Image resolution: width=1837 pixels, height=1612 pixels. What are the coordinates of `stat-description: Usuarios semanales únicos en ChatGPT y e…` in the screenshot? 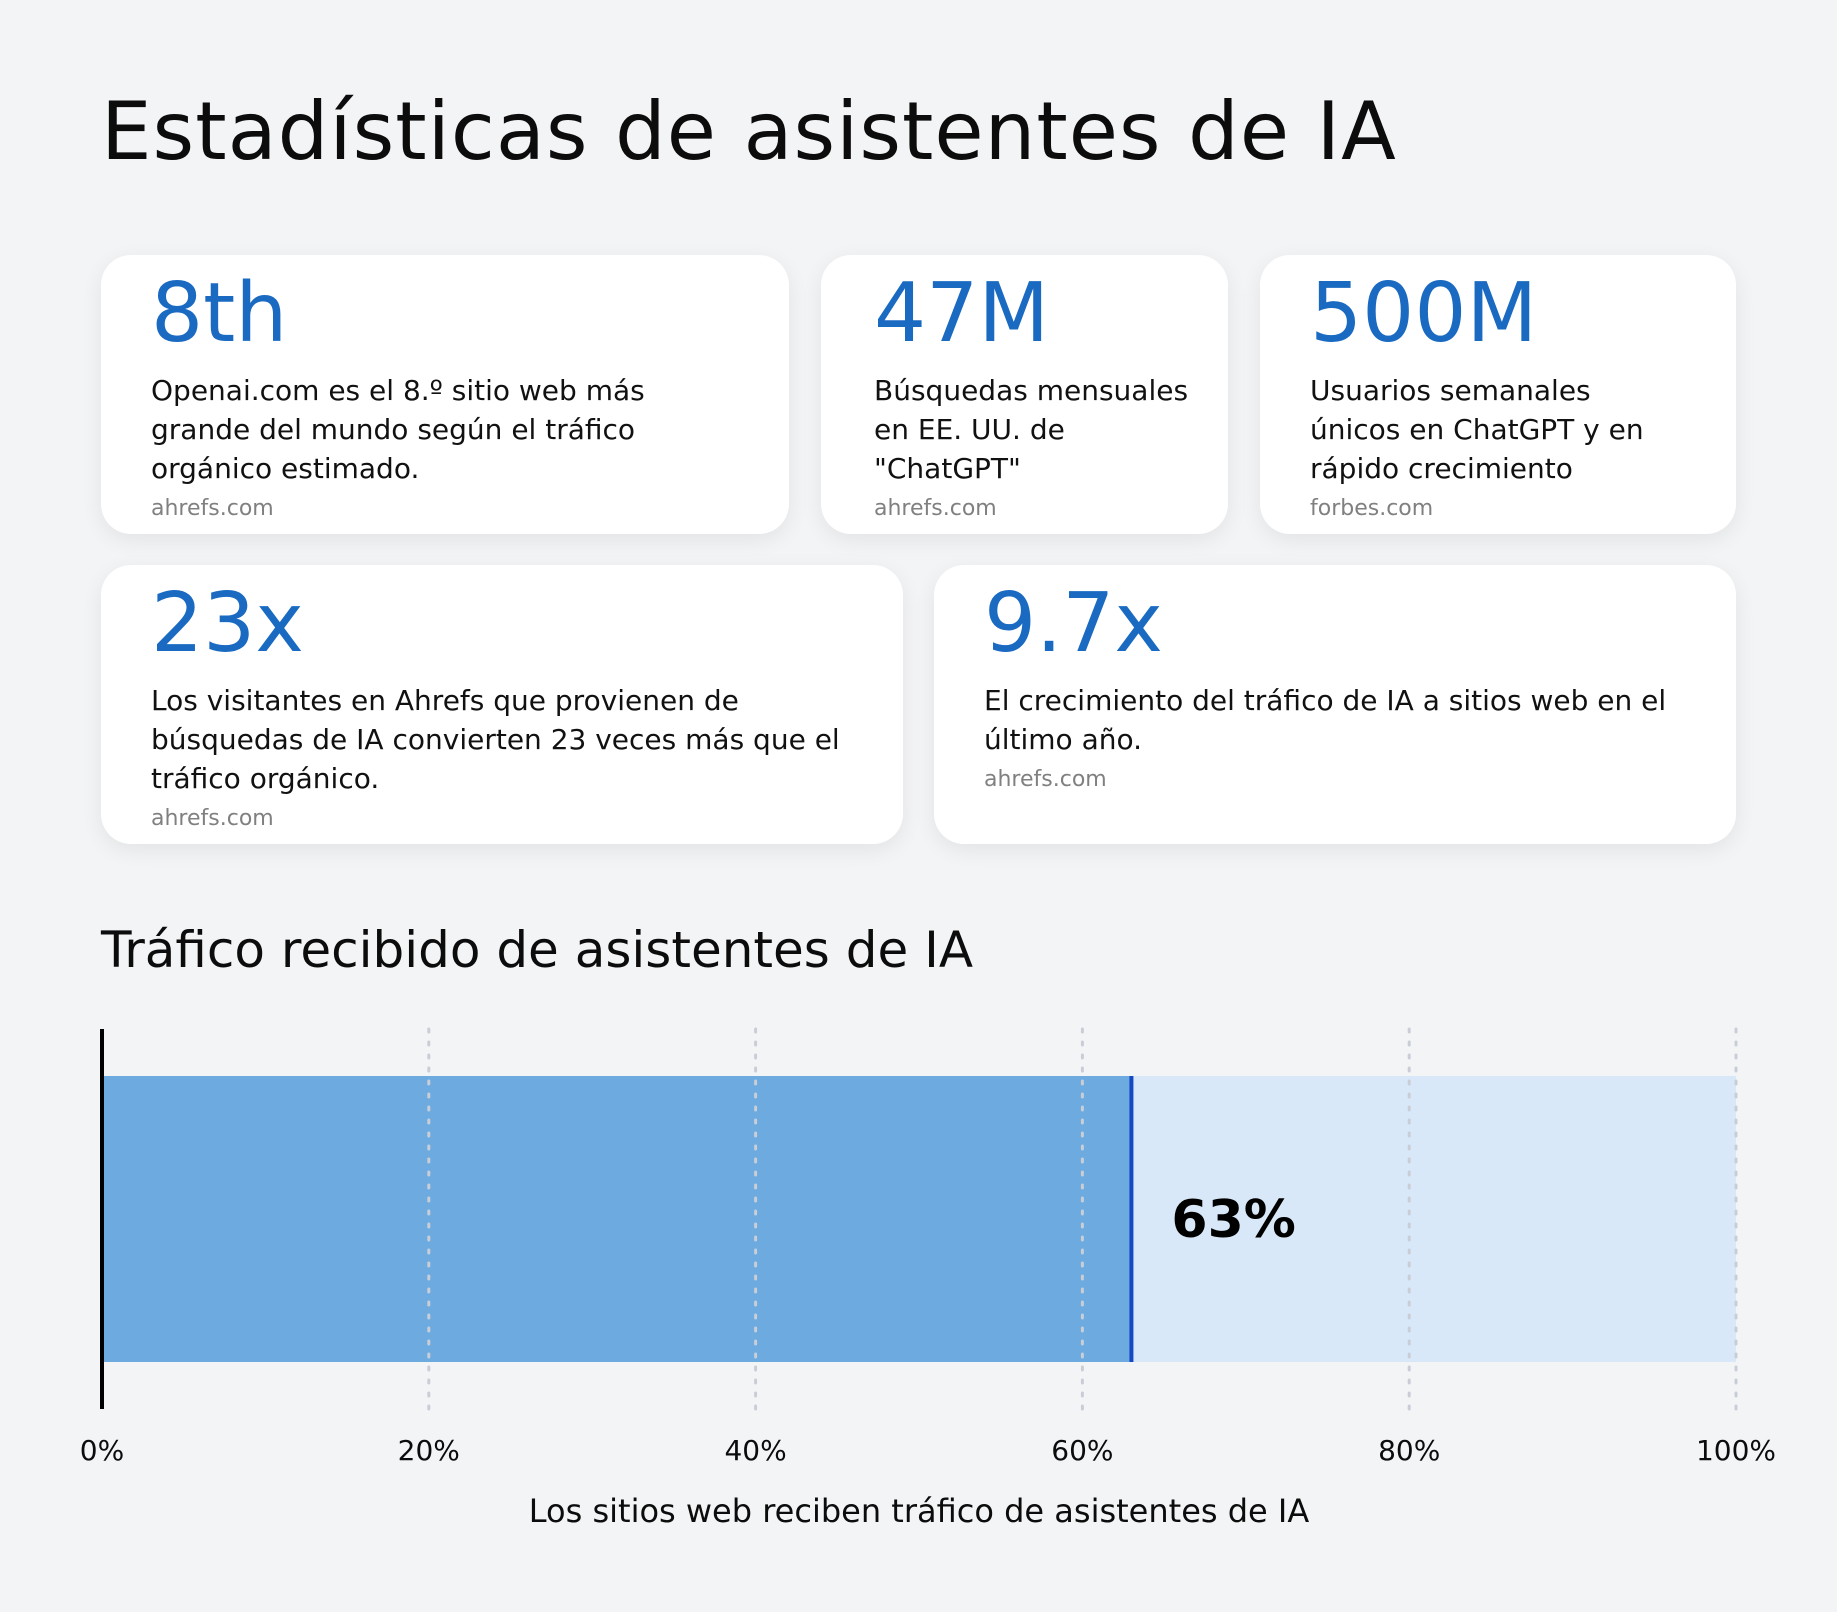 It's located at (1477, 429).